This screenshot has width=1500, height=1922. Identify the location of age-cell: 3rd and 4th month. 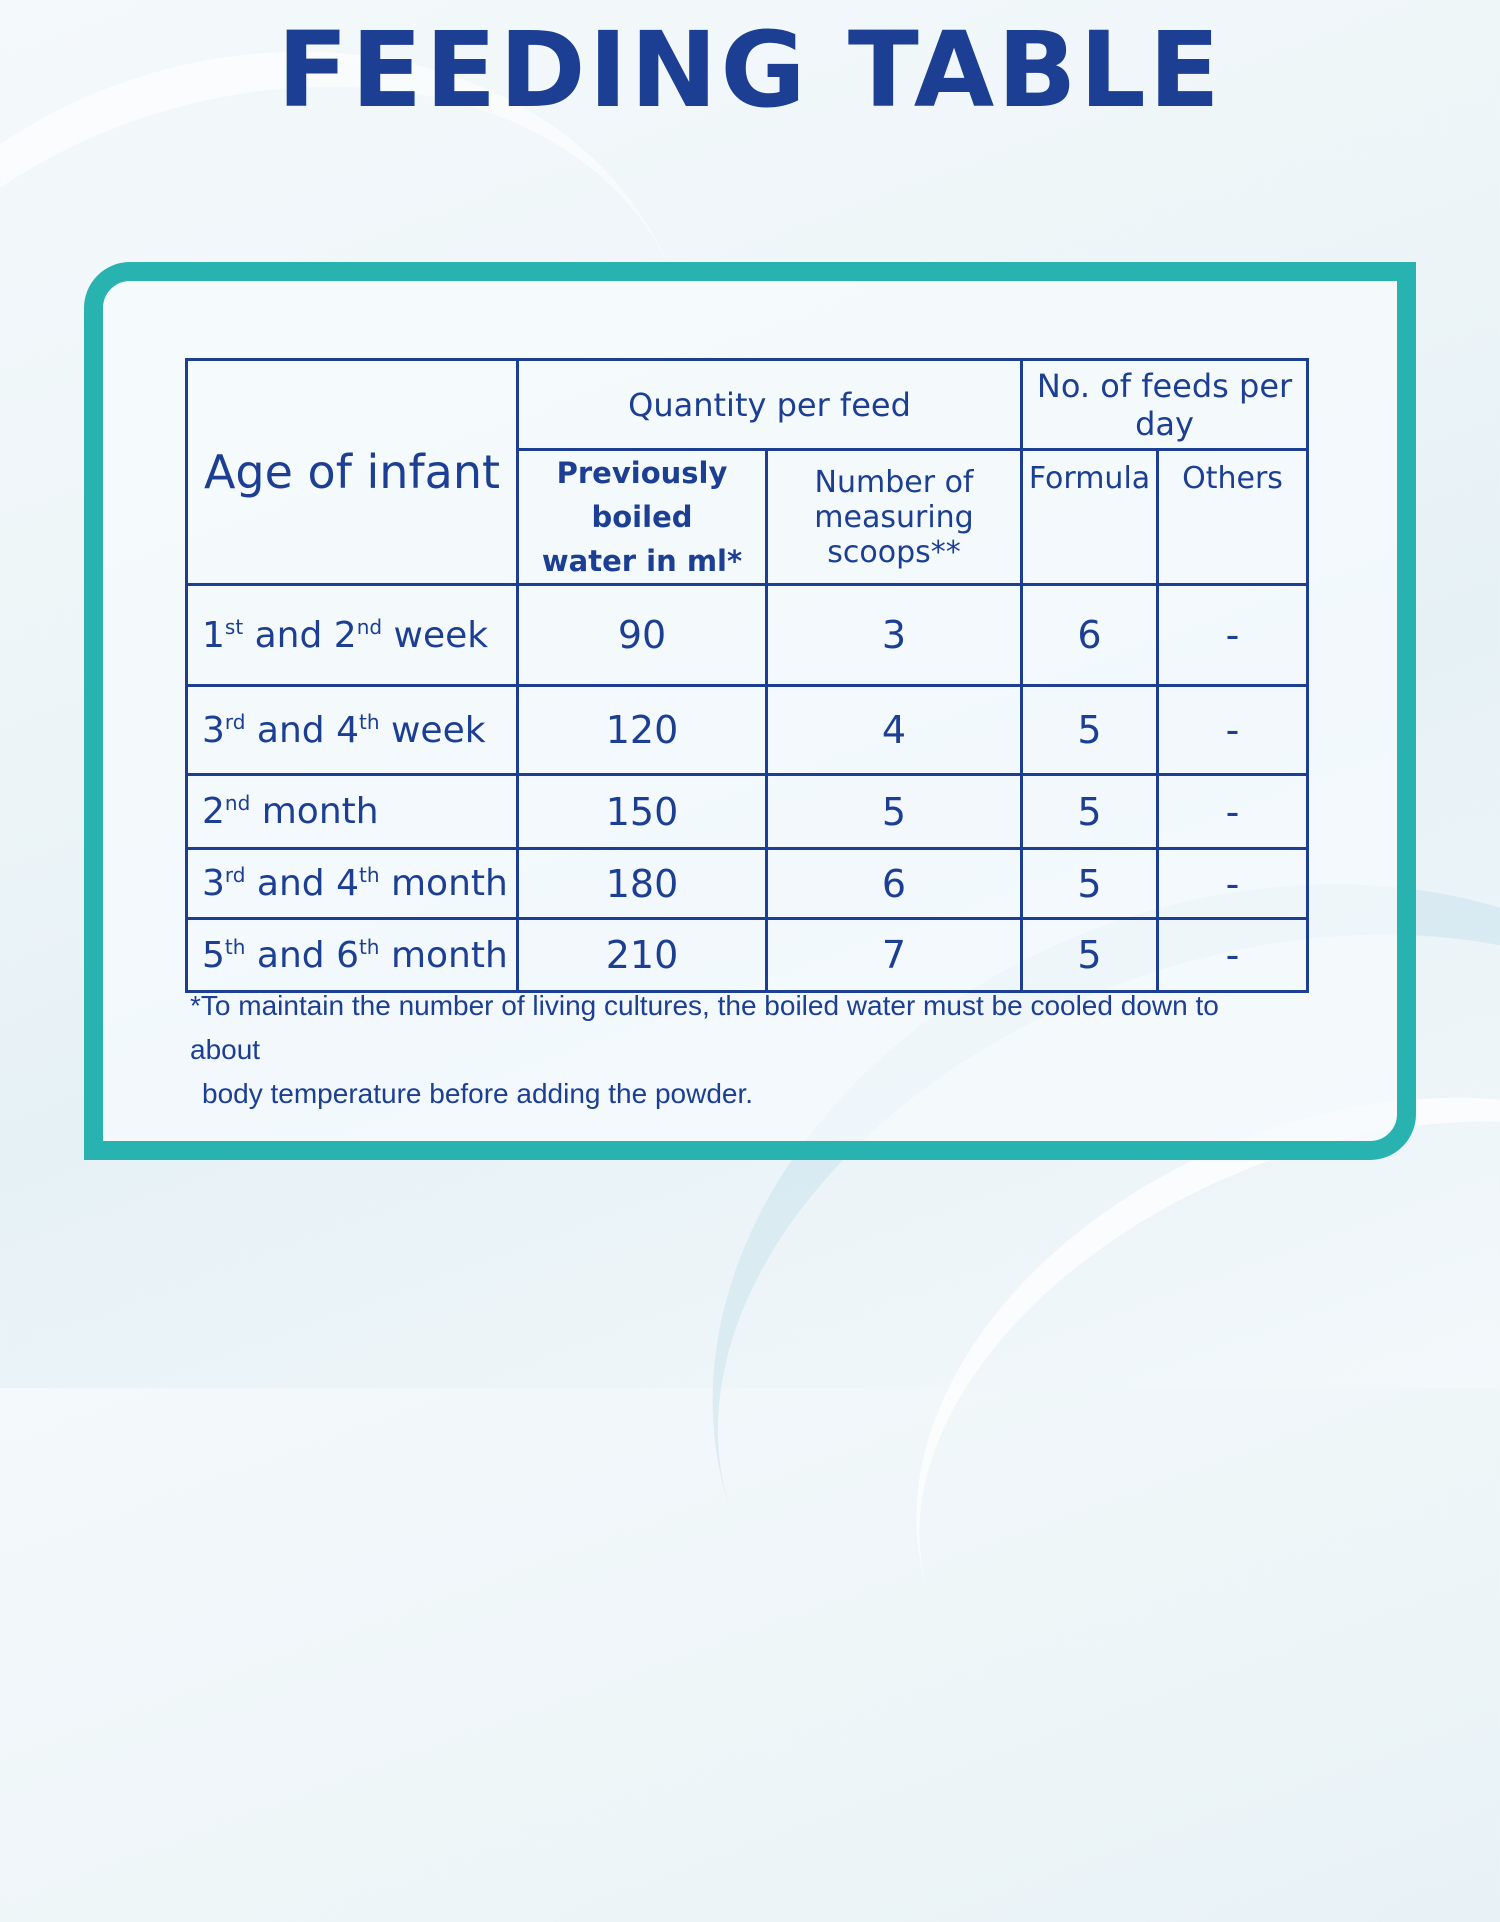
(352, 883).